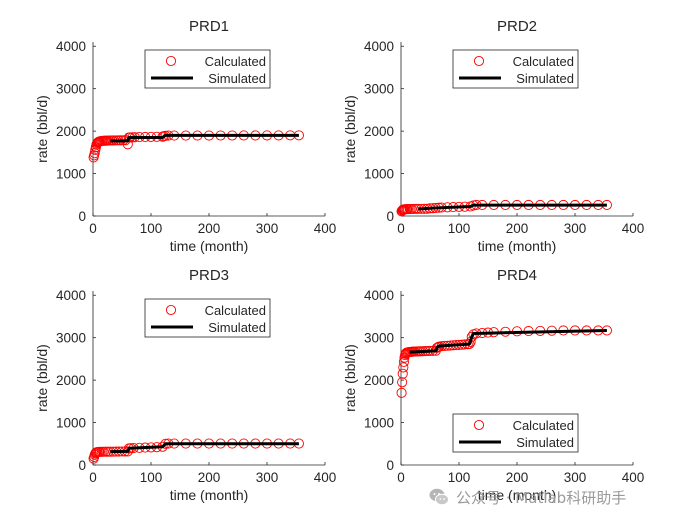 The image size is (700, 525). Describe the element at coordinates (439, 497) in the screenshot. I see `wechat-icon` at that location.